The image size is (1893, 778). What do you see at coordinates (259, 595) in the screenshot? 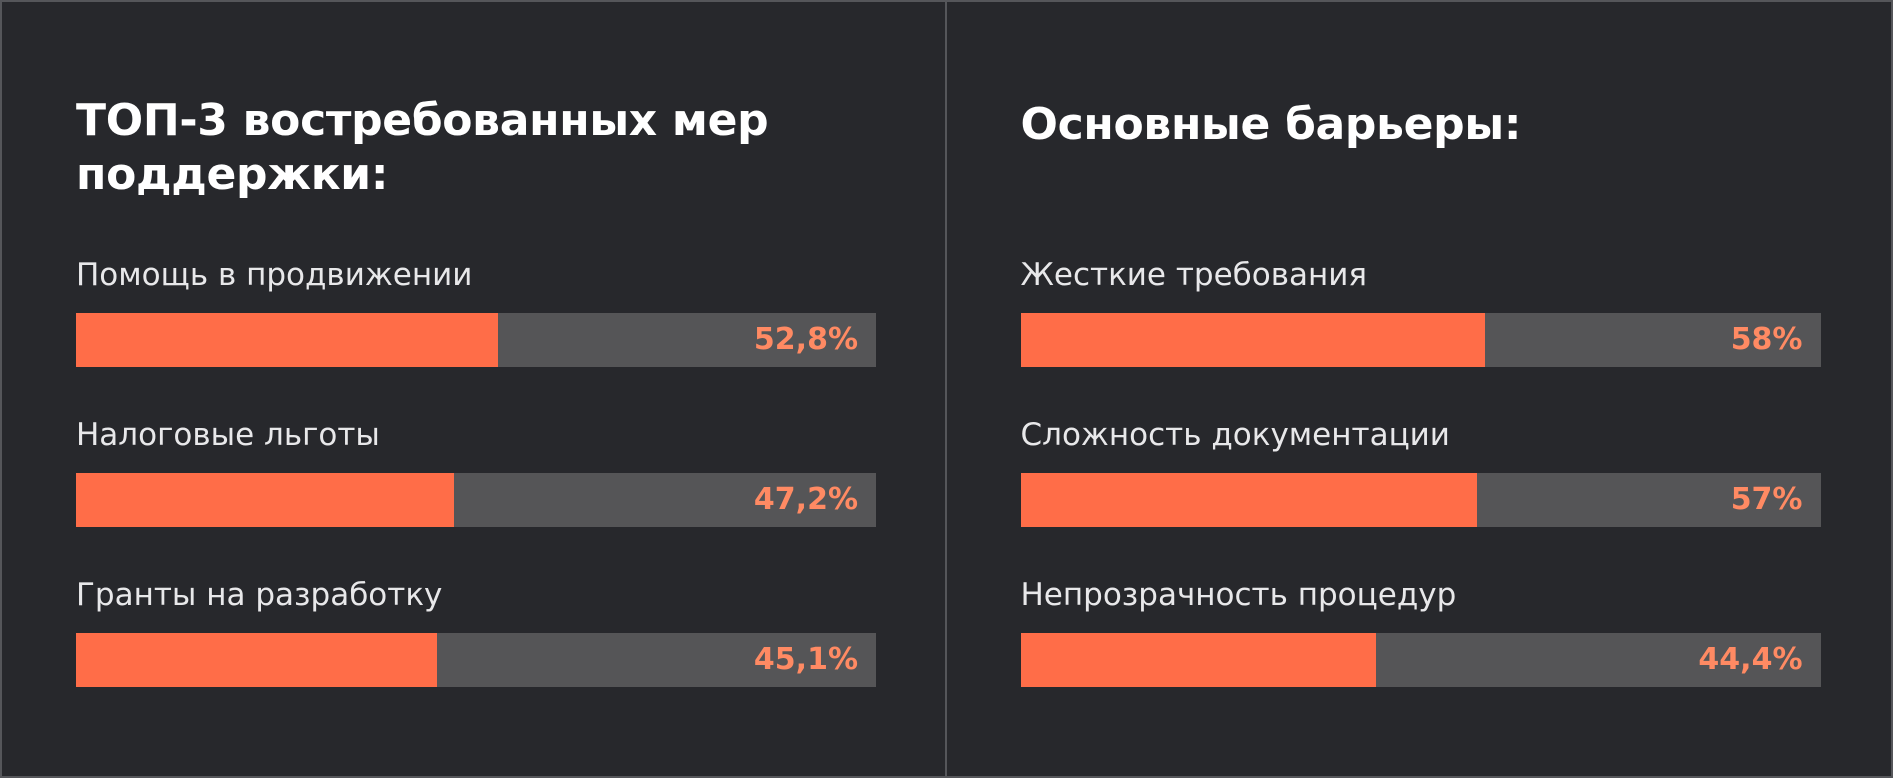
I see `bar-label: Гранты на разработку` at bounding box center [259, 595].